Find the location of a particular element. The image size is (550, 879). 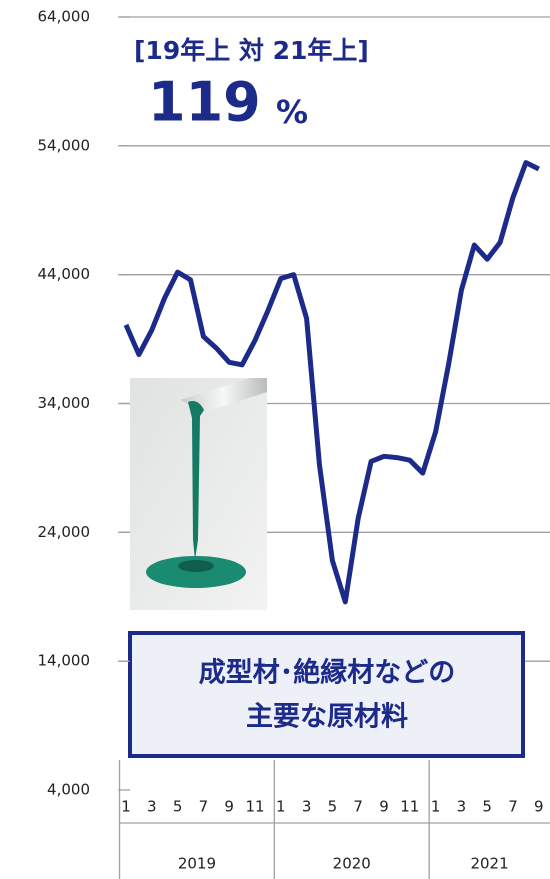

y-tick-label: 4,000 is located at coordinates (68, 790).